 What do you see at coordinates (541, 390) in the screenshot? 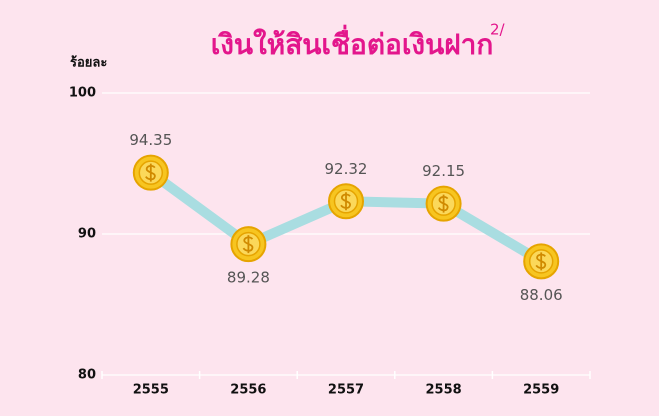
I see `x-tick-label: 2559` at bounding box center [541, 390].